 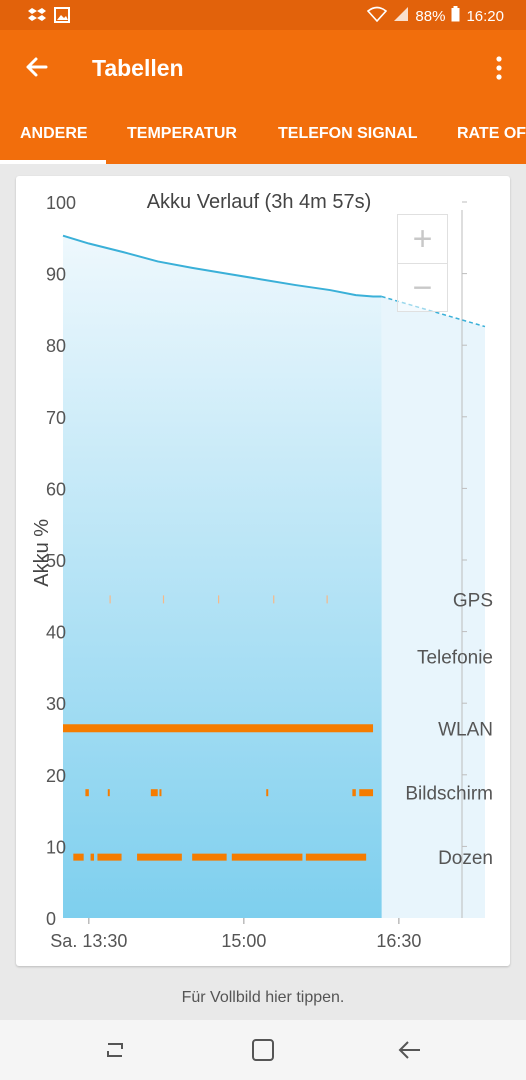 What do you see at coordinates (61, 203) in the screenshot?
I see `y-tick-label: 100` at bounding box center [61, 203].